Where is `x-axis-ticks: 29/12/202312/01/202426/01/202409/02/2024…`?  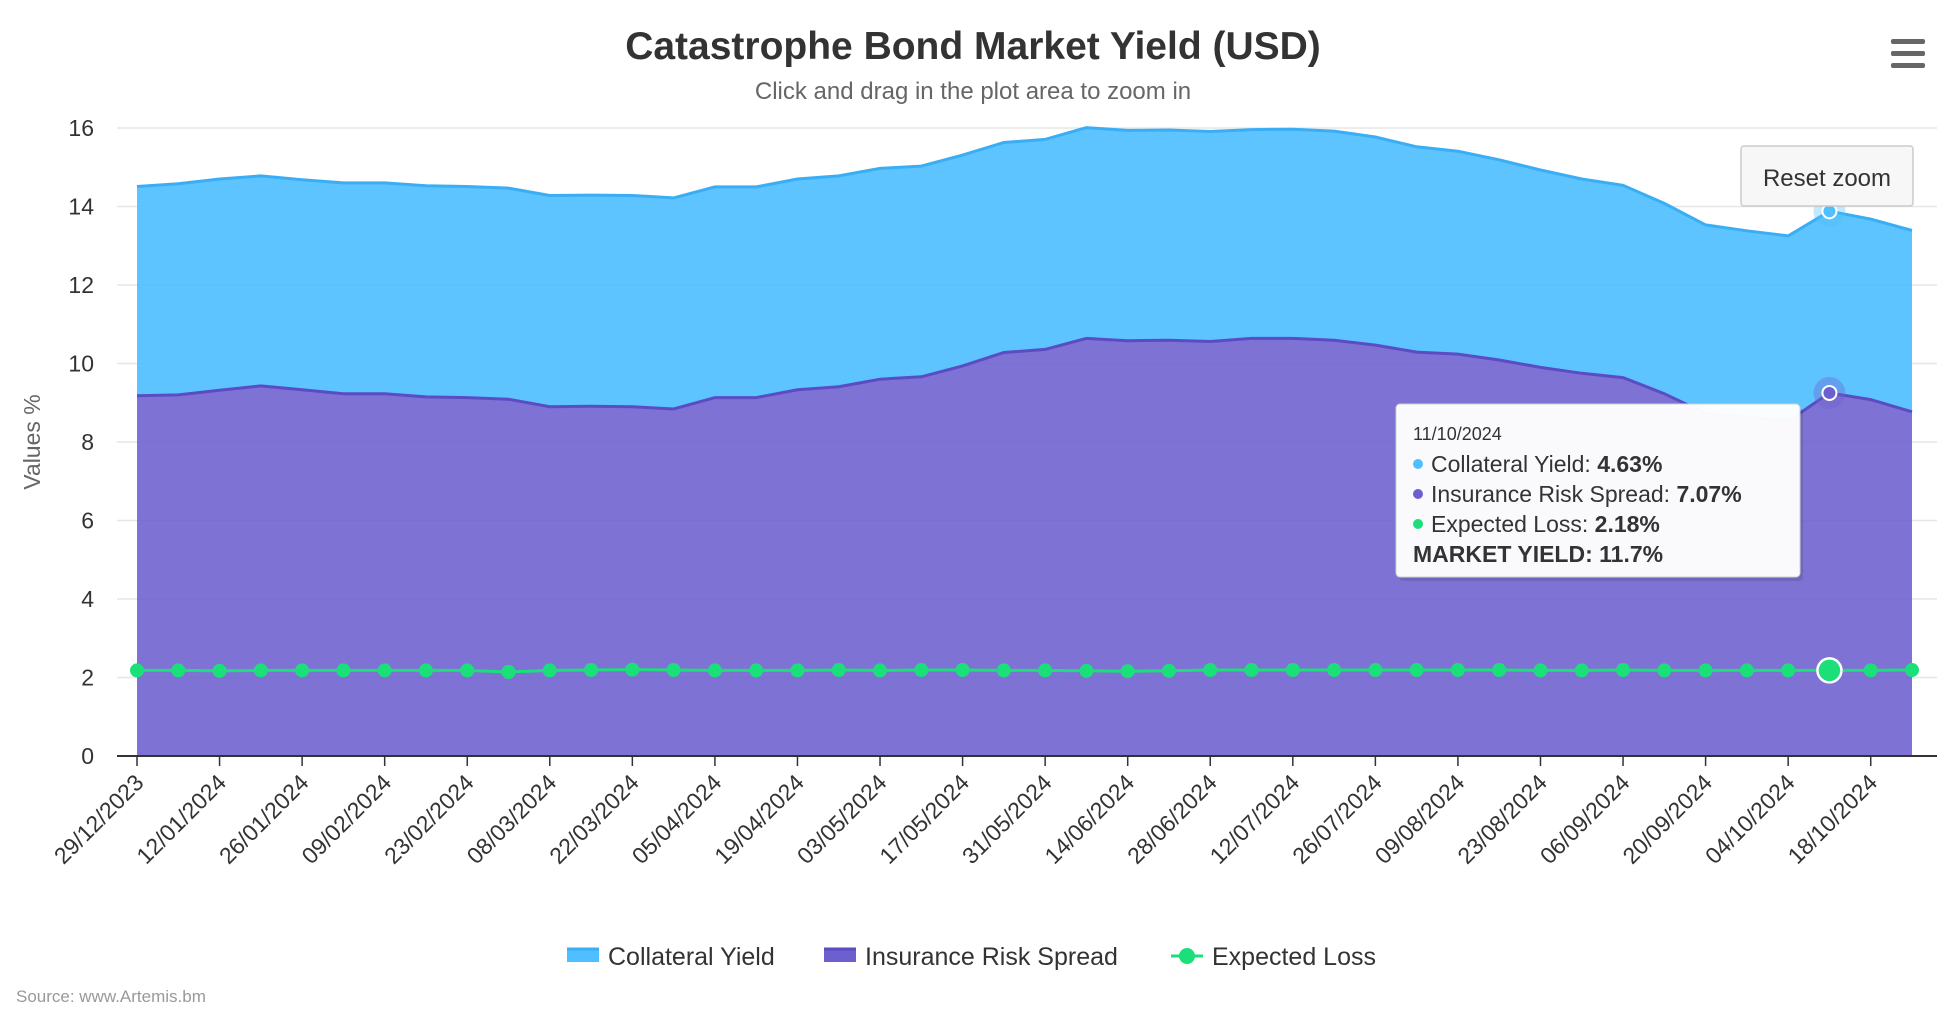 x-axis-ticks: 29/12/202312/01/202426/01/202409/02/2024… is located at coordinates (965, 812).